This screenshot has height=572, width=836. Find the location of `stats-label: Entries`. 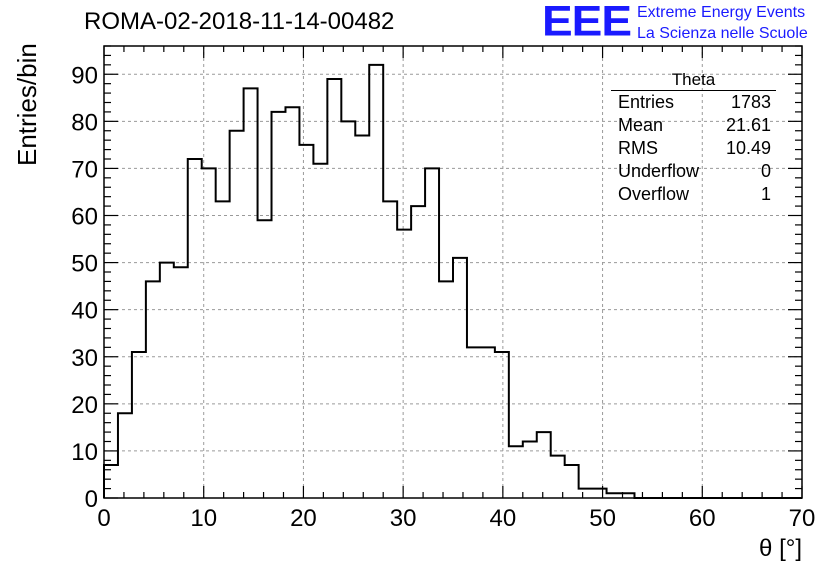

stats-label: Entries is located at coordinates (646, 102).